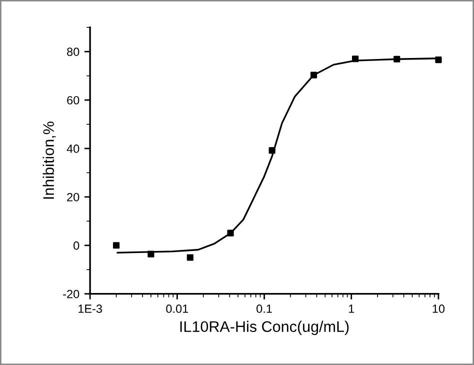  Describe the element at coordinates (73, 197) in the screenshot. I see `y-tick-label: 20` at that location.